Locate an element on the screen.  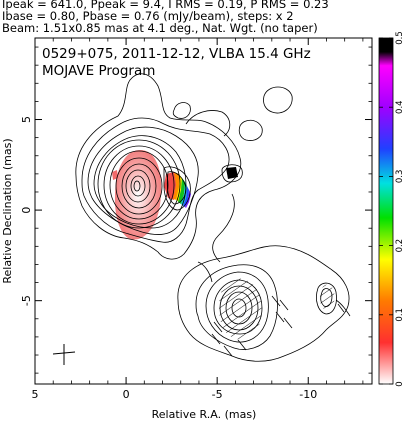
colorbar-label-3: 0.3 is located at coordinates (400, 177).